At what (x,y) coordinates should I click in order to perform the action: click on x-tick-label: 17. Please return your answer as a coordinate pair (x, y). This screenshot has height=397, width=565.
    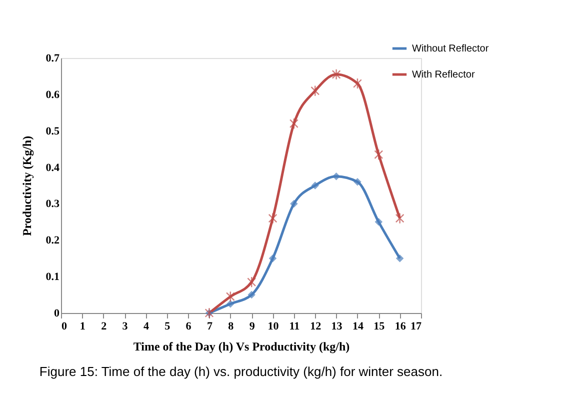
    Looking at the image, I should click on (416, 326).